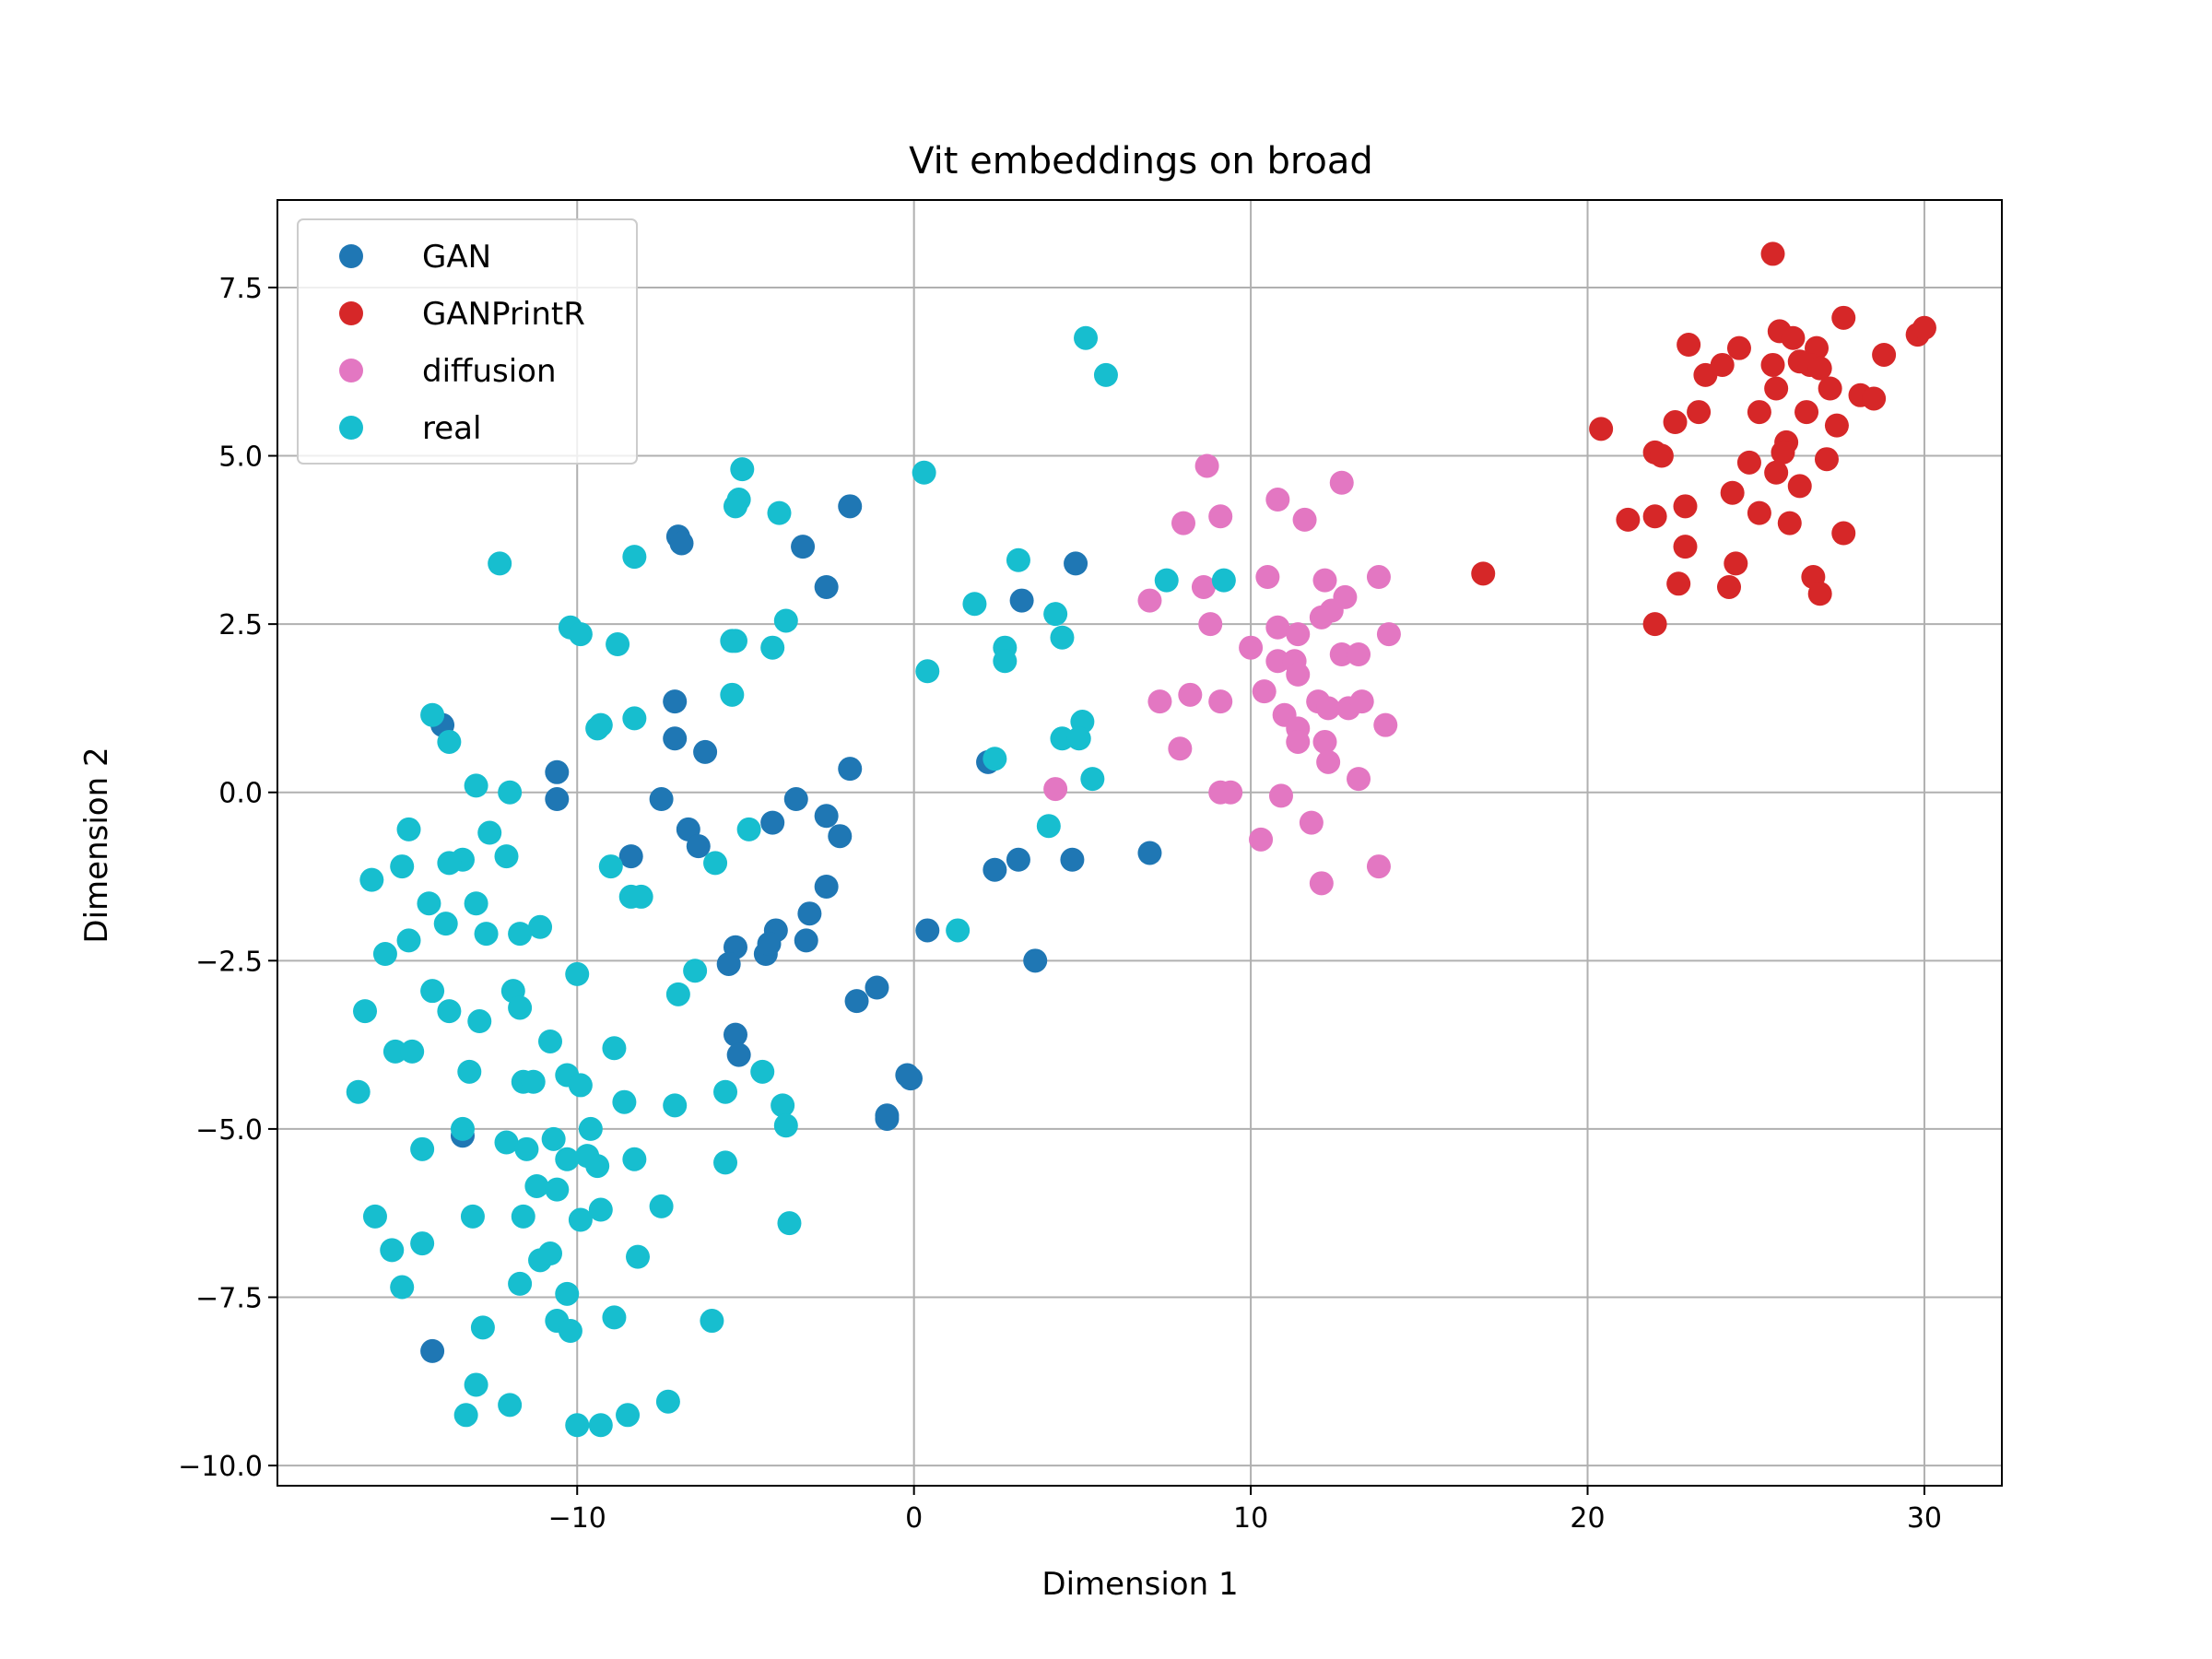  What do you see at coordinates (351, 313) in the screenshot?
I see `legend-marker-ganprintr` at bounding box center [351, 313].